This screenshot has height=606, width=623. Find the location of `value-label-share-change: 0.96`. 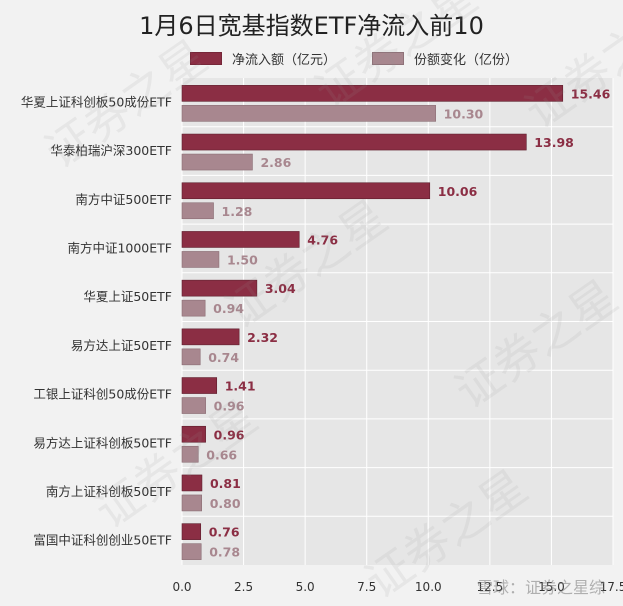

value-label-share-change: 0.96 is located at coordinates (229, 406).